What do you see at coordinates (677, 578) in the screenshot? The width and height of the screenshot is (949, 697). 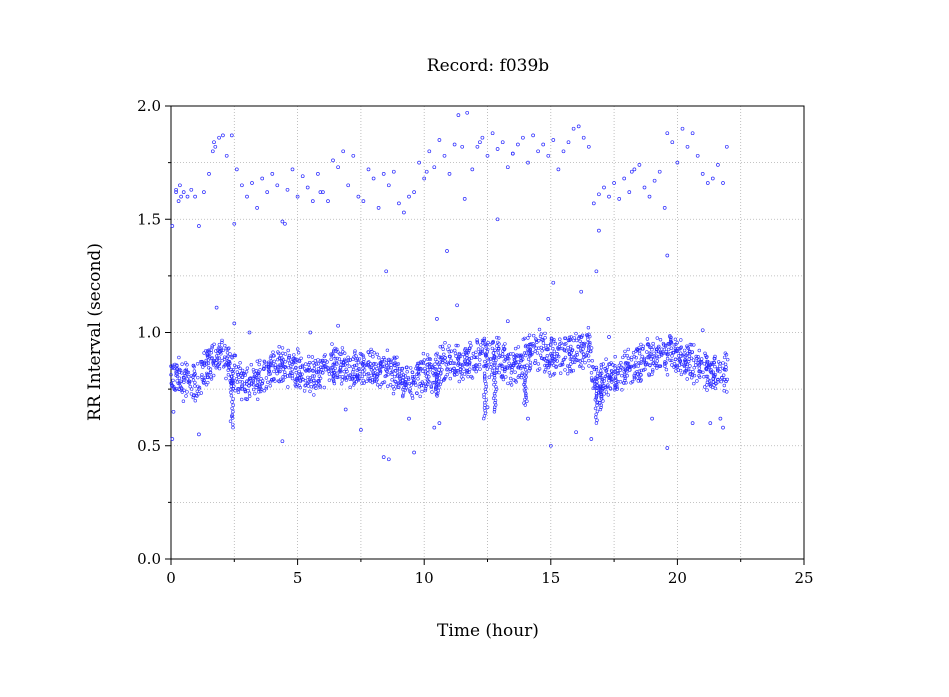 I see `x-tick-label: 20` at bounding box center [677, 578].